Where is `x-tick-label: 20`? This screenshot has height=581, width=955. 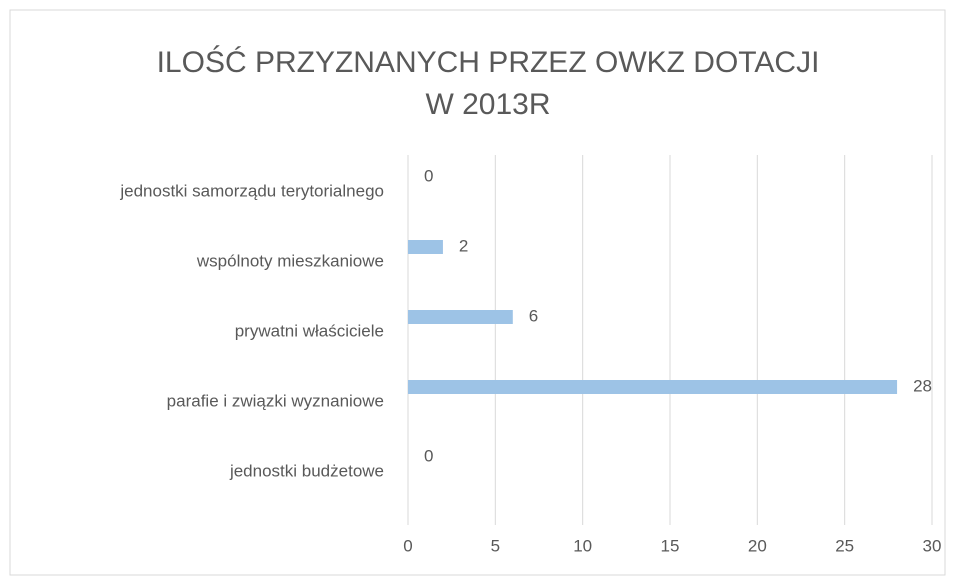
x-tick-label: 20 is located at coordinates (757, 545).